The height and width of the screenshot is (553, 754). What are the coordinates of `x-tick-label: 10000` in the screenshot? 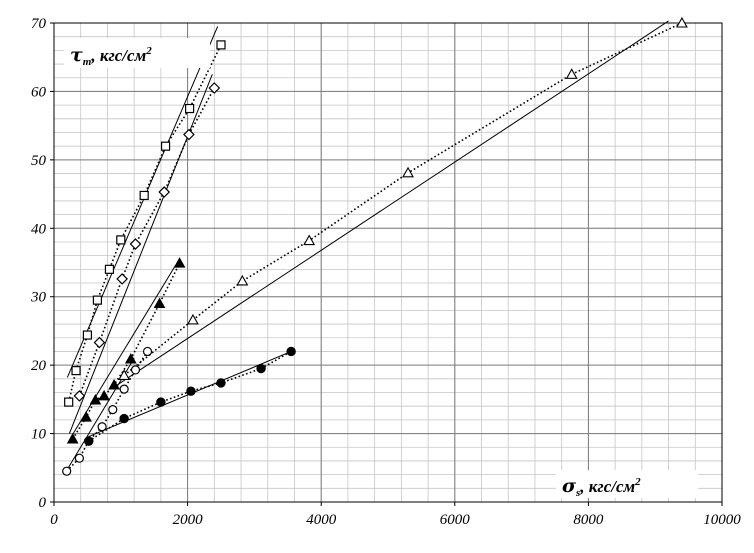 It's located at (722, 520).